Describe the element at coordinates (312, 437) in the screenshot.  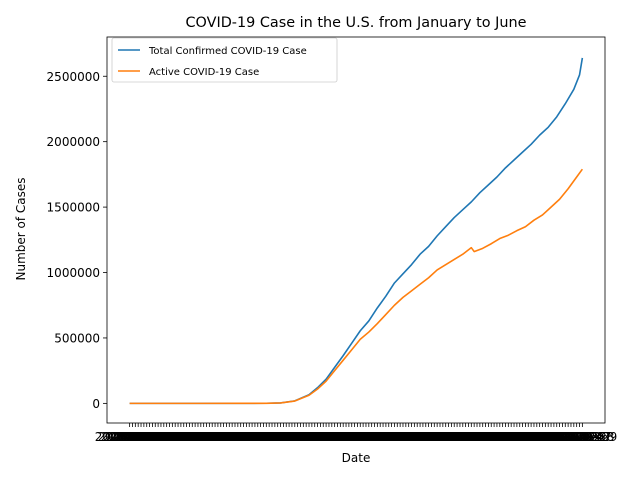
I see `x-tick-label: 2020-03-26` at that location.